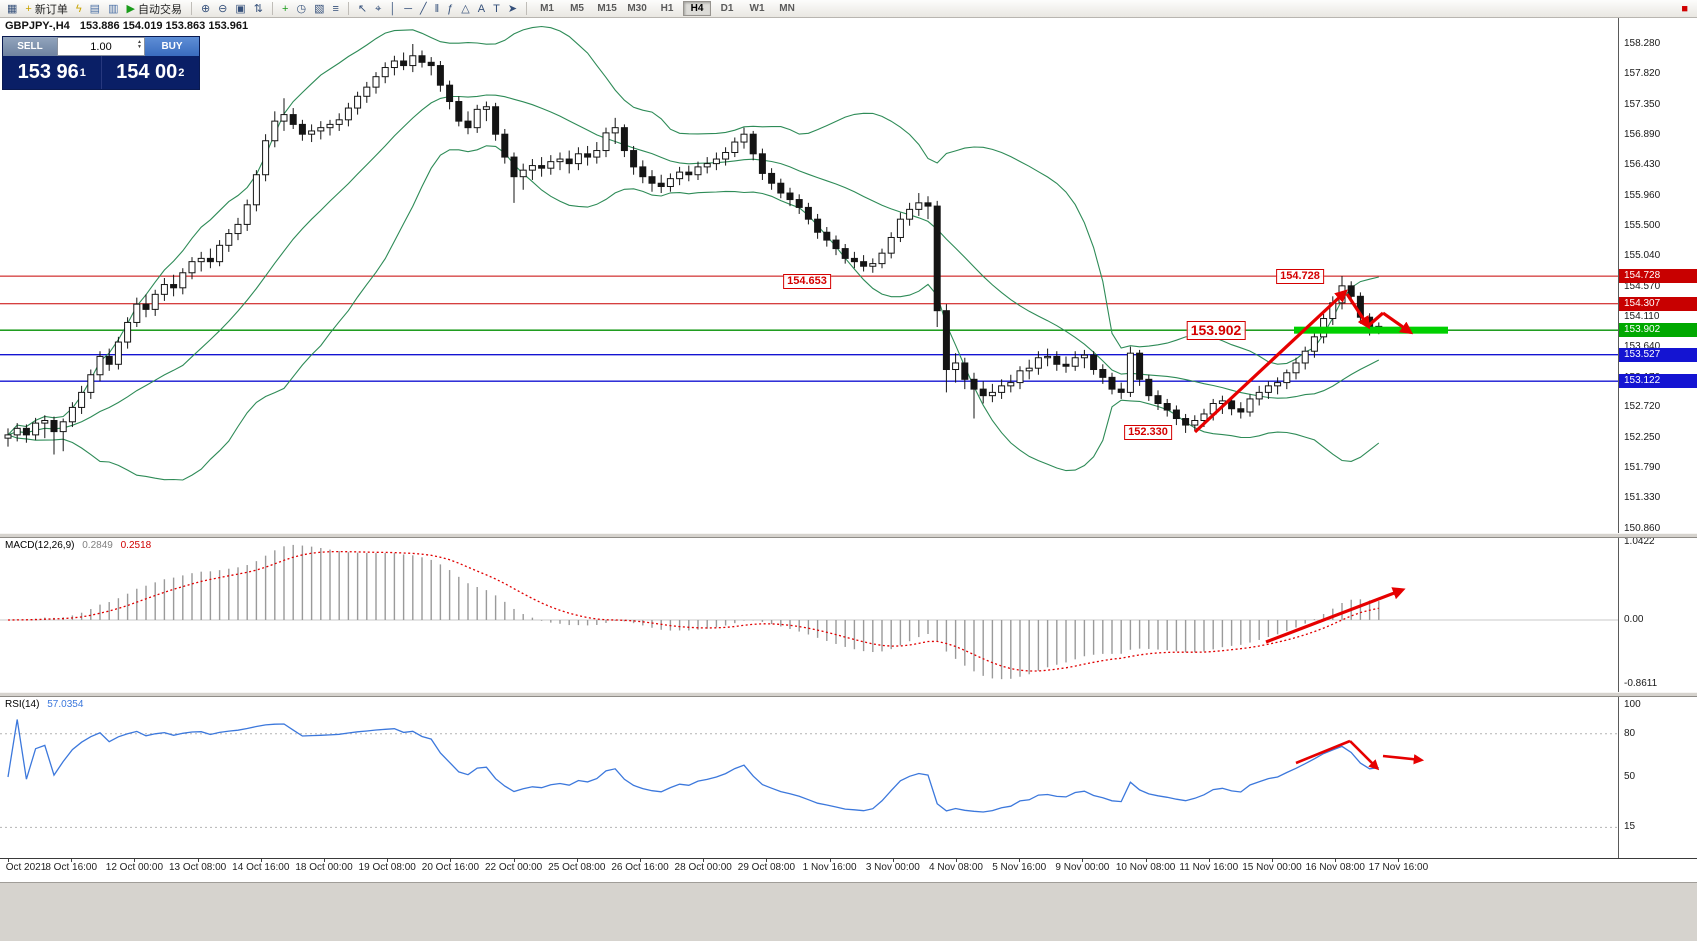  I want to click on one-click-trading-icon-glyph: ϟ, so click(78, 8).